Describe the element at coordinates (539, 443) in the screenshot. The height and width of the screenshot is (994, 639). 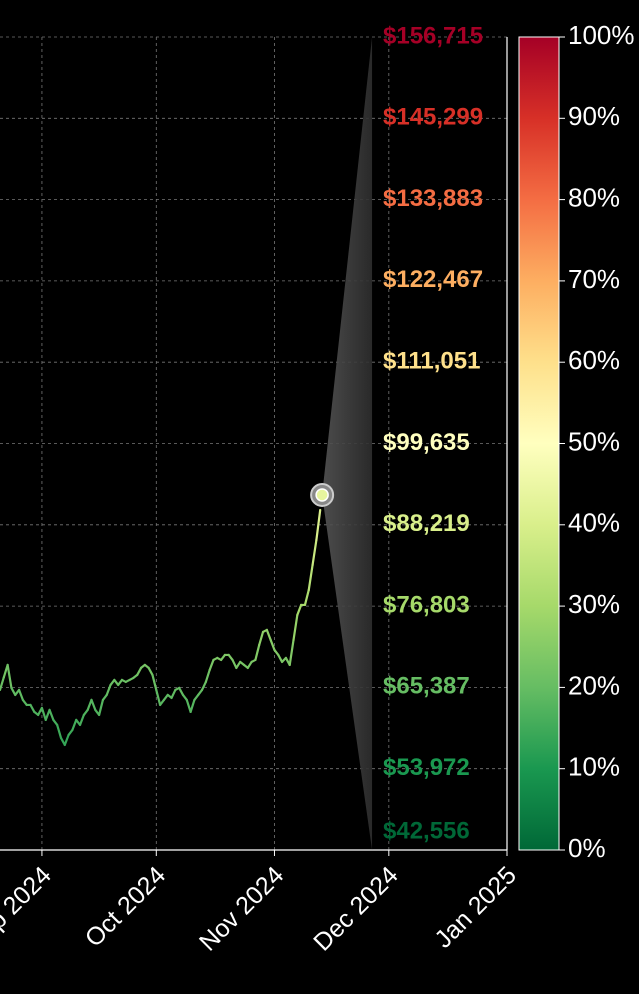
I see `colorbar` at that location.